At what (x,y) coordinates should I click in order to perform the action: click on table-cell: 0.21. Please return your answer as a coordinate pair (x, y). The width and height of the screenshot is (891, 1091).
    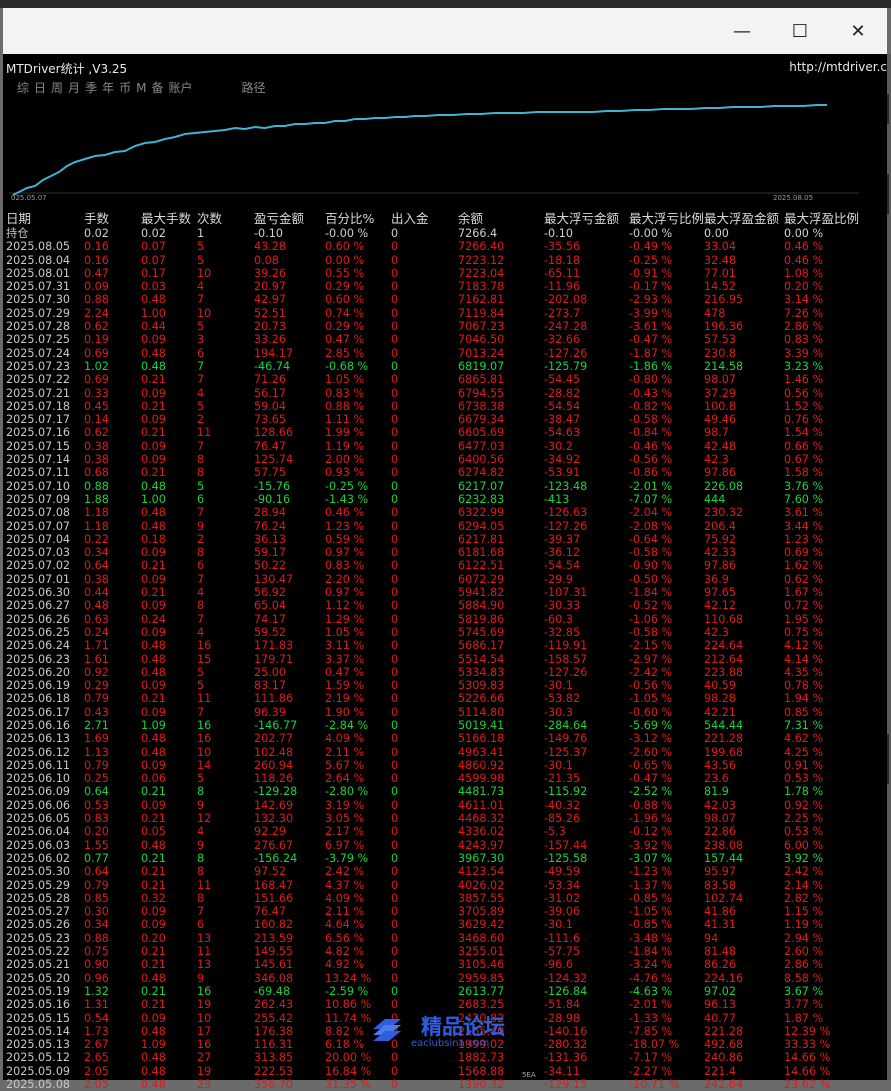
    Looking at the image, I should click on (153, 858).